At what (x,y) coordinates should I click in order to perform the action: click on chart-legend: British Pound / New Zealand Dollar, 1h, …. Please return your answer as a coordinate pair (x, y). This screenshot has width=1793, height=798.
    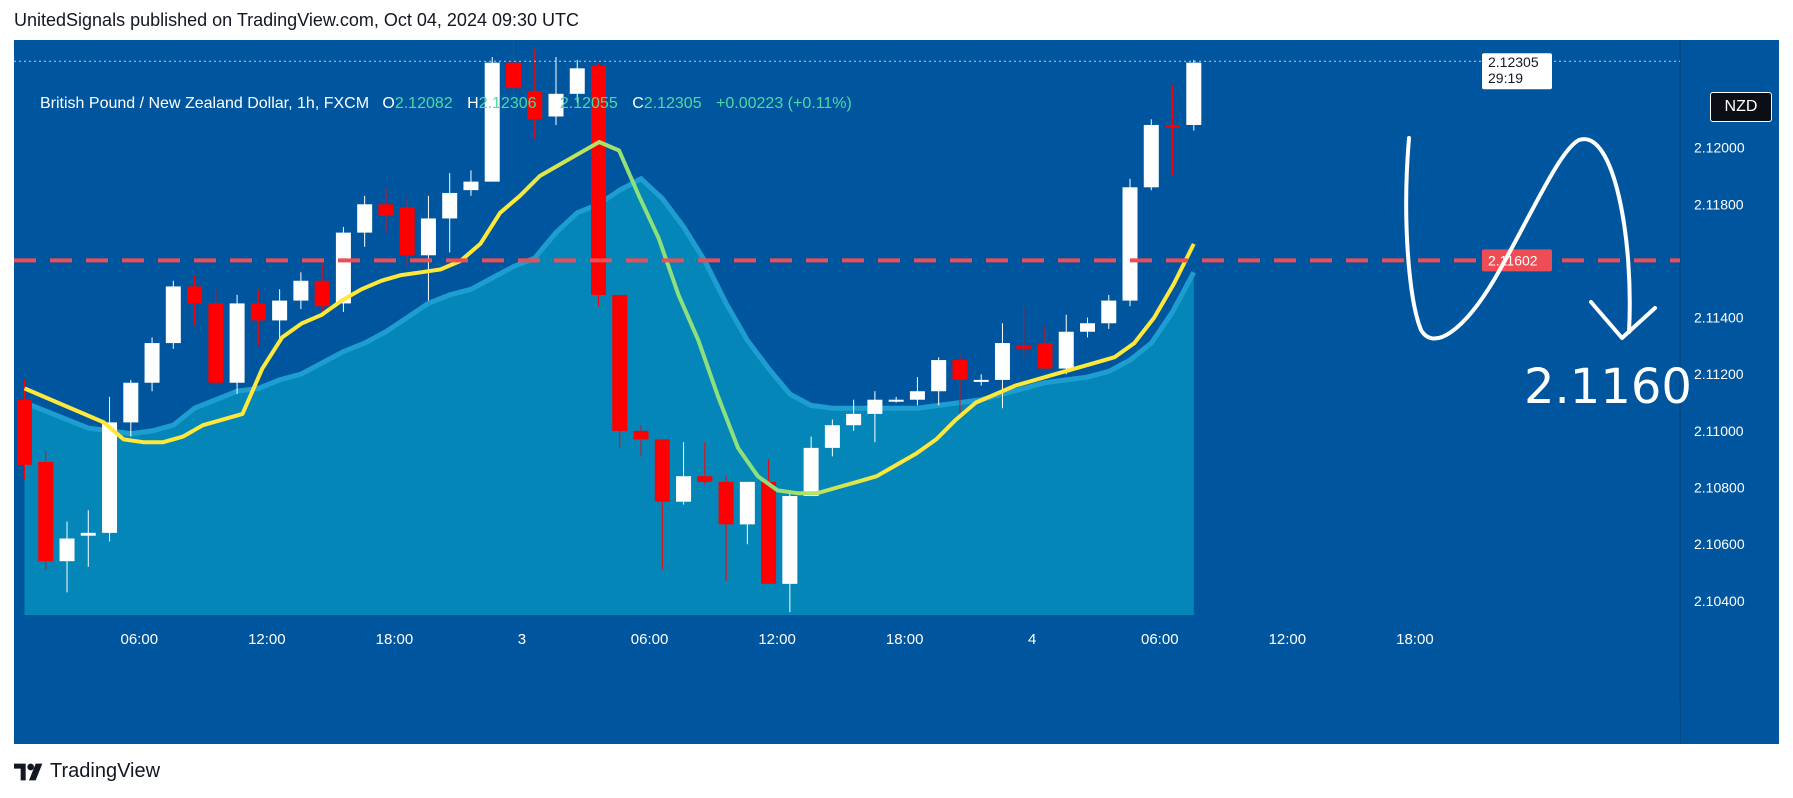
    Looking at the image, I should click on (446, 104).